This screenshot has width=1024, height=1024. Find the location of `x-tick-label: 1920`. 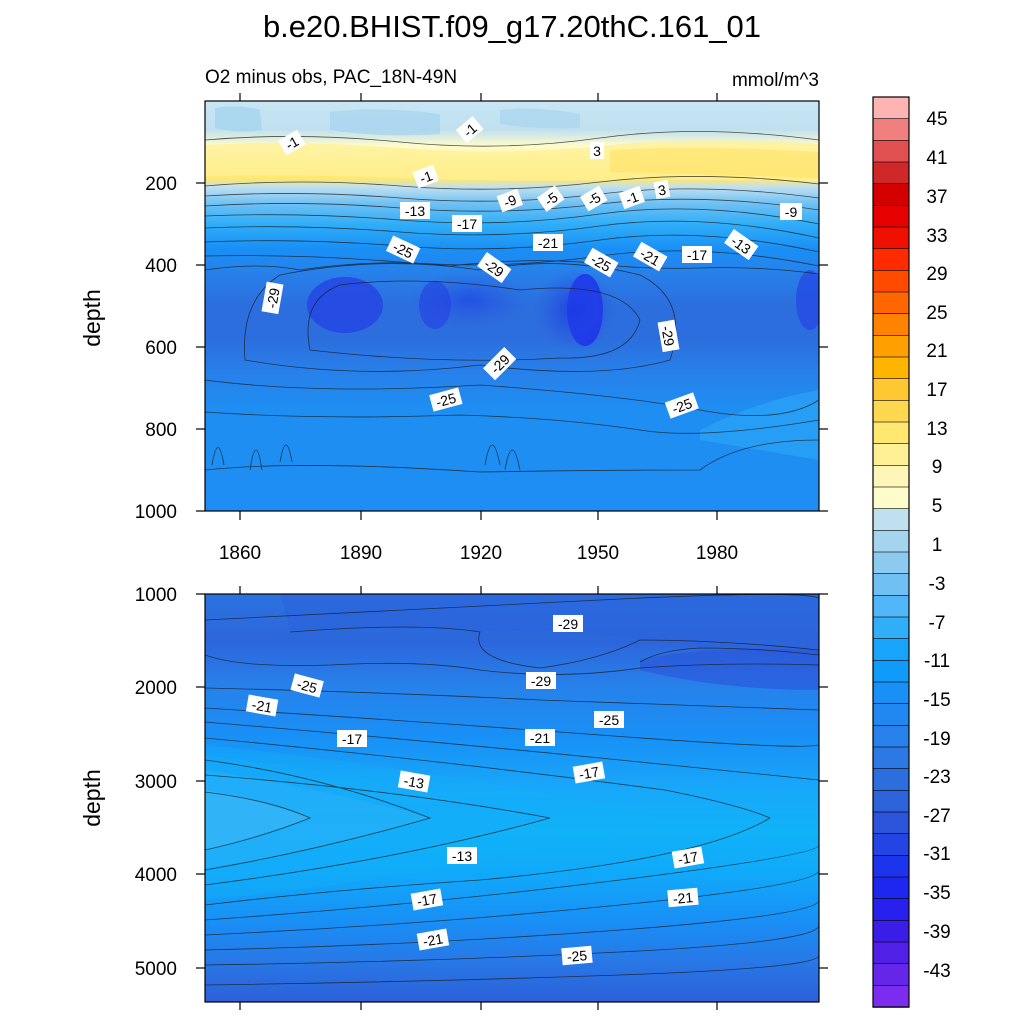

x-tick-label: 1920 is located at coordinates (481, 553).